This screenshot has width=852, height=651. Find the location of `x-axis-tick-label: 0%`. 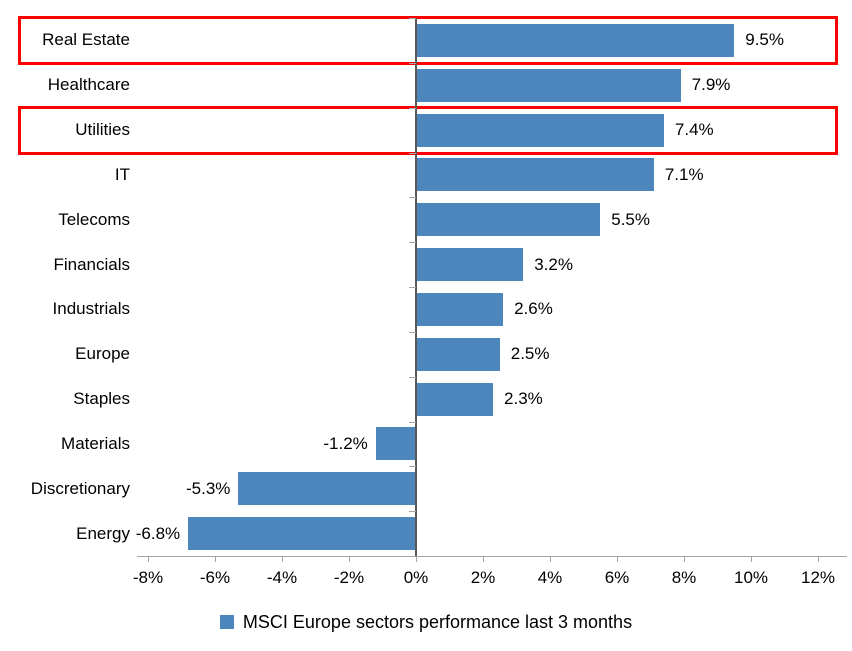

x-axis-tick-label: 0% is located at coordinates (416, 577).